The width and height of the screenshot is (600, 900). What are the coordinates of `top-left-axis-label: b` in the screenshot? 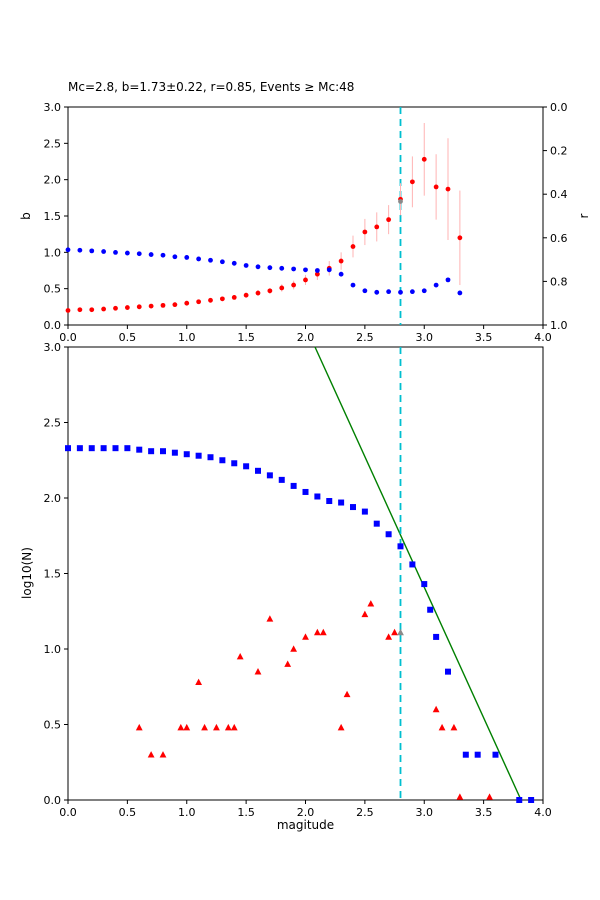 It's located at (26, 216).